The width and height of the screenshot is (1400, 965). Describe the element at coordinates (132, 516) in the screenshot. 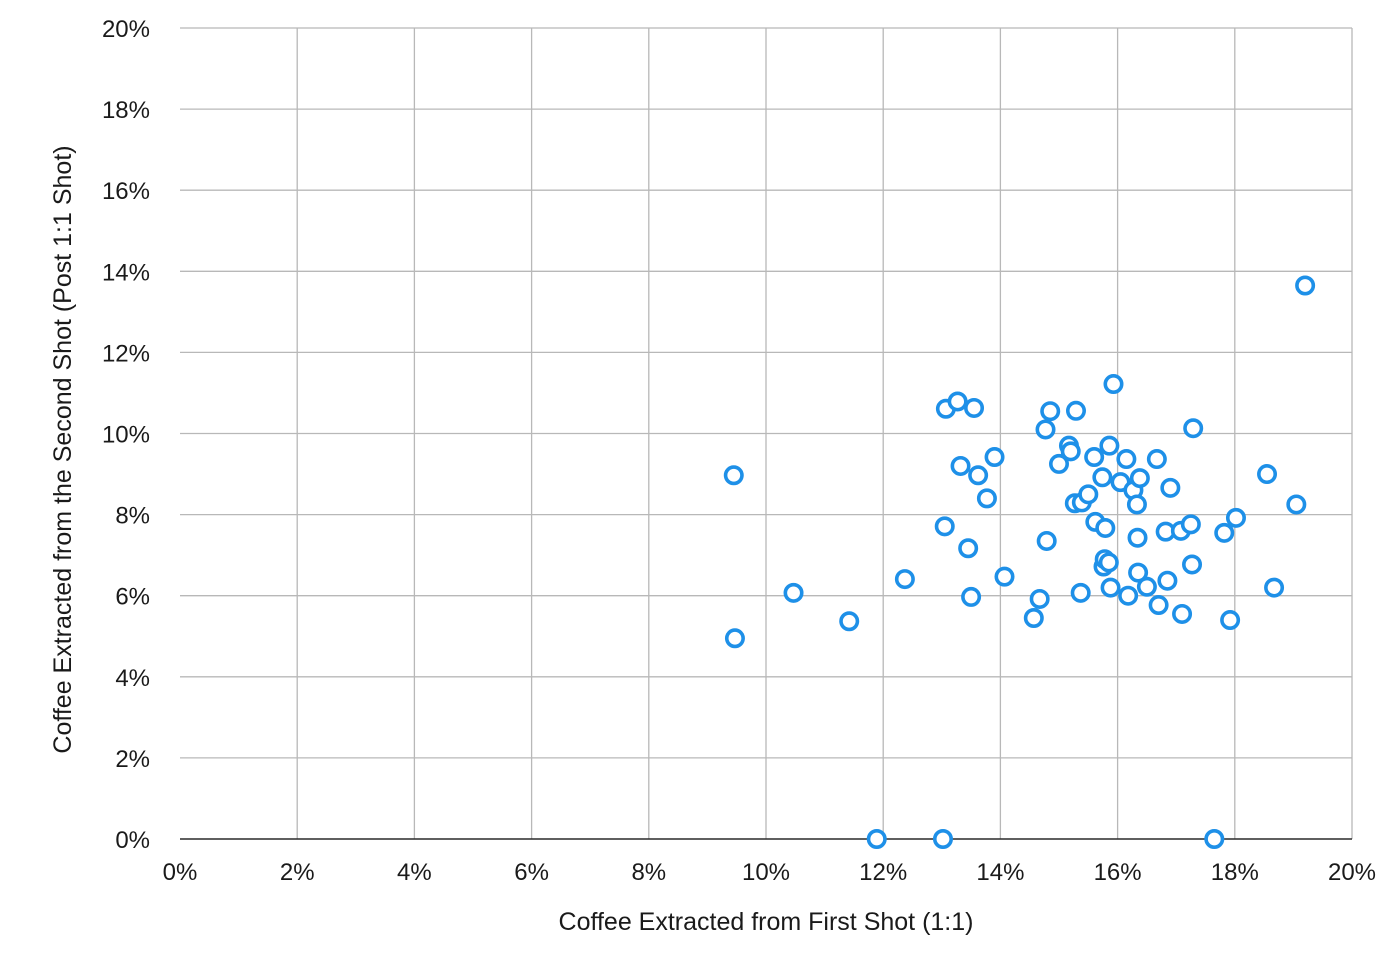

I see `y-tick-label: 8%` at that location.